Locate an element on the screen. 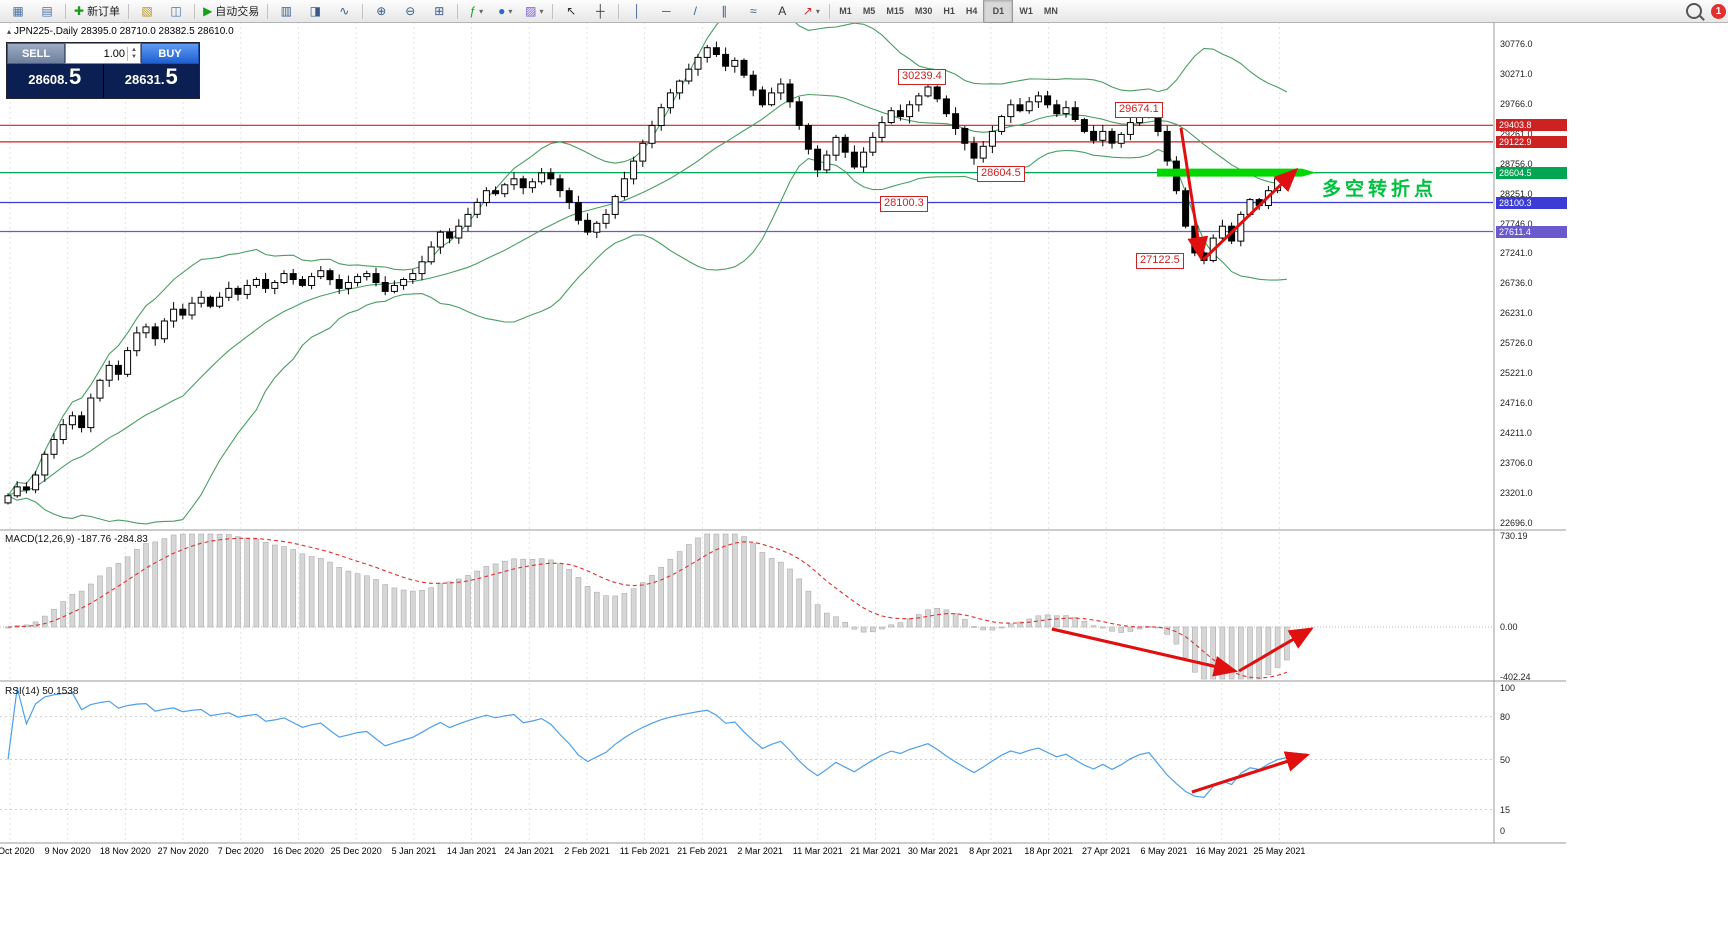 This screenshot has width=1728, height=949. turning-point-annotation: 多空转折点 is located at coordinates (1380, 189).